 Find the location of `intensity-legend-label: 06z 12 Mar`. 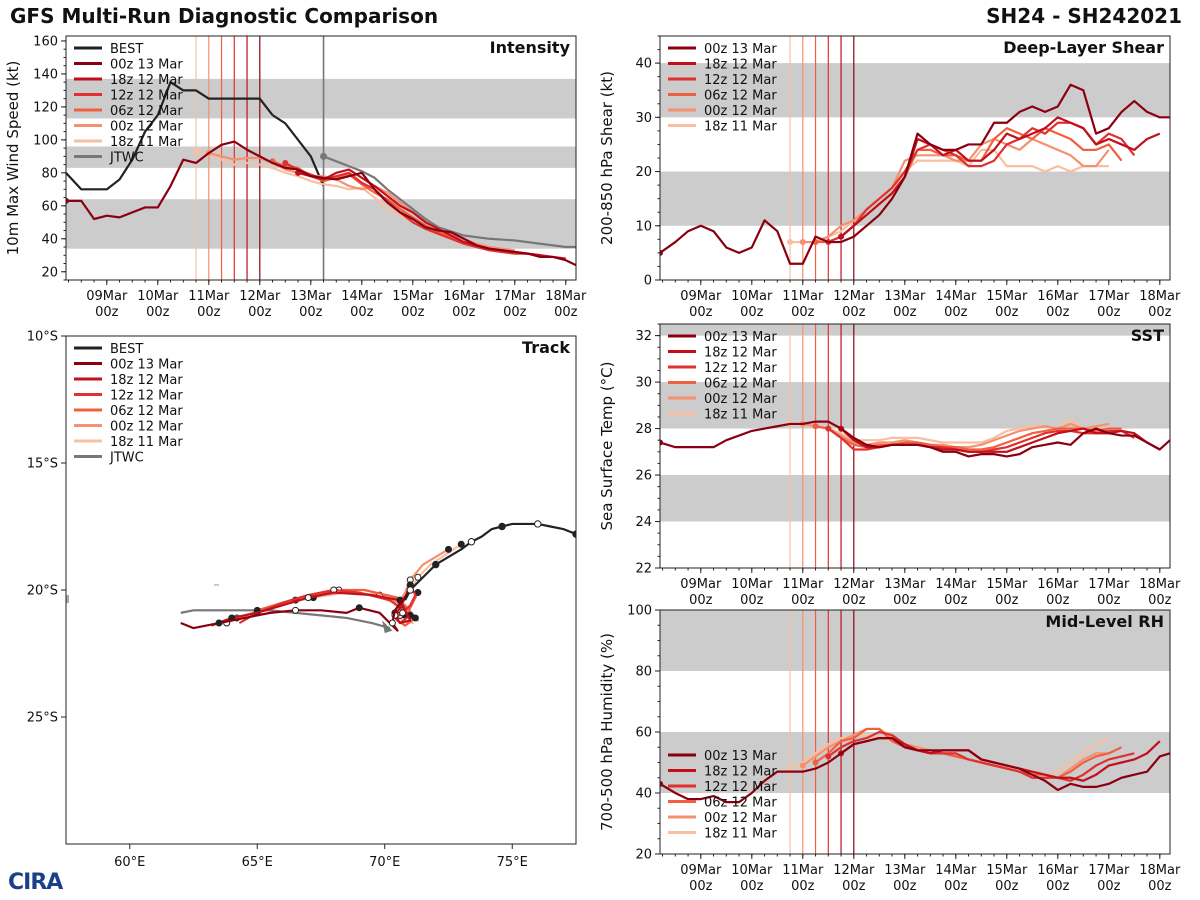

intensity-legend-label: 06z 12 Mar is located at coordinates (146, 111).